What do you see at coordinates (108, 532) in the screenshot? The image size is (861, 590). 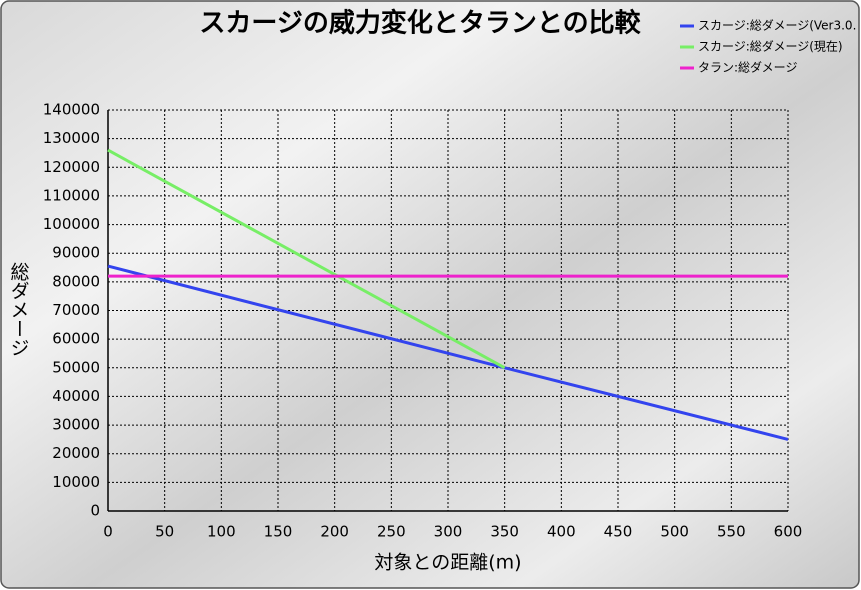 I see `x-tick-label: 0` at bounding box center [108, 532].